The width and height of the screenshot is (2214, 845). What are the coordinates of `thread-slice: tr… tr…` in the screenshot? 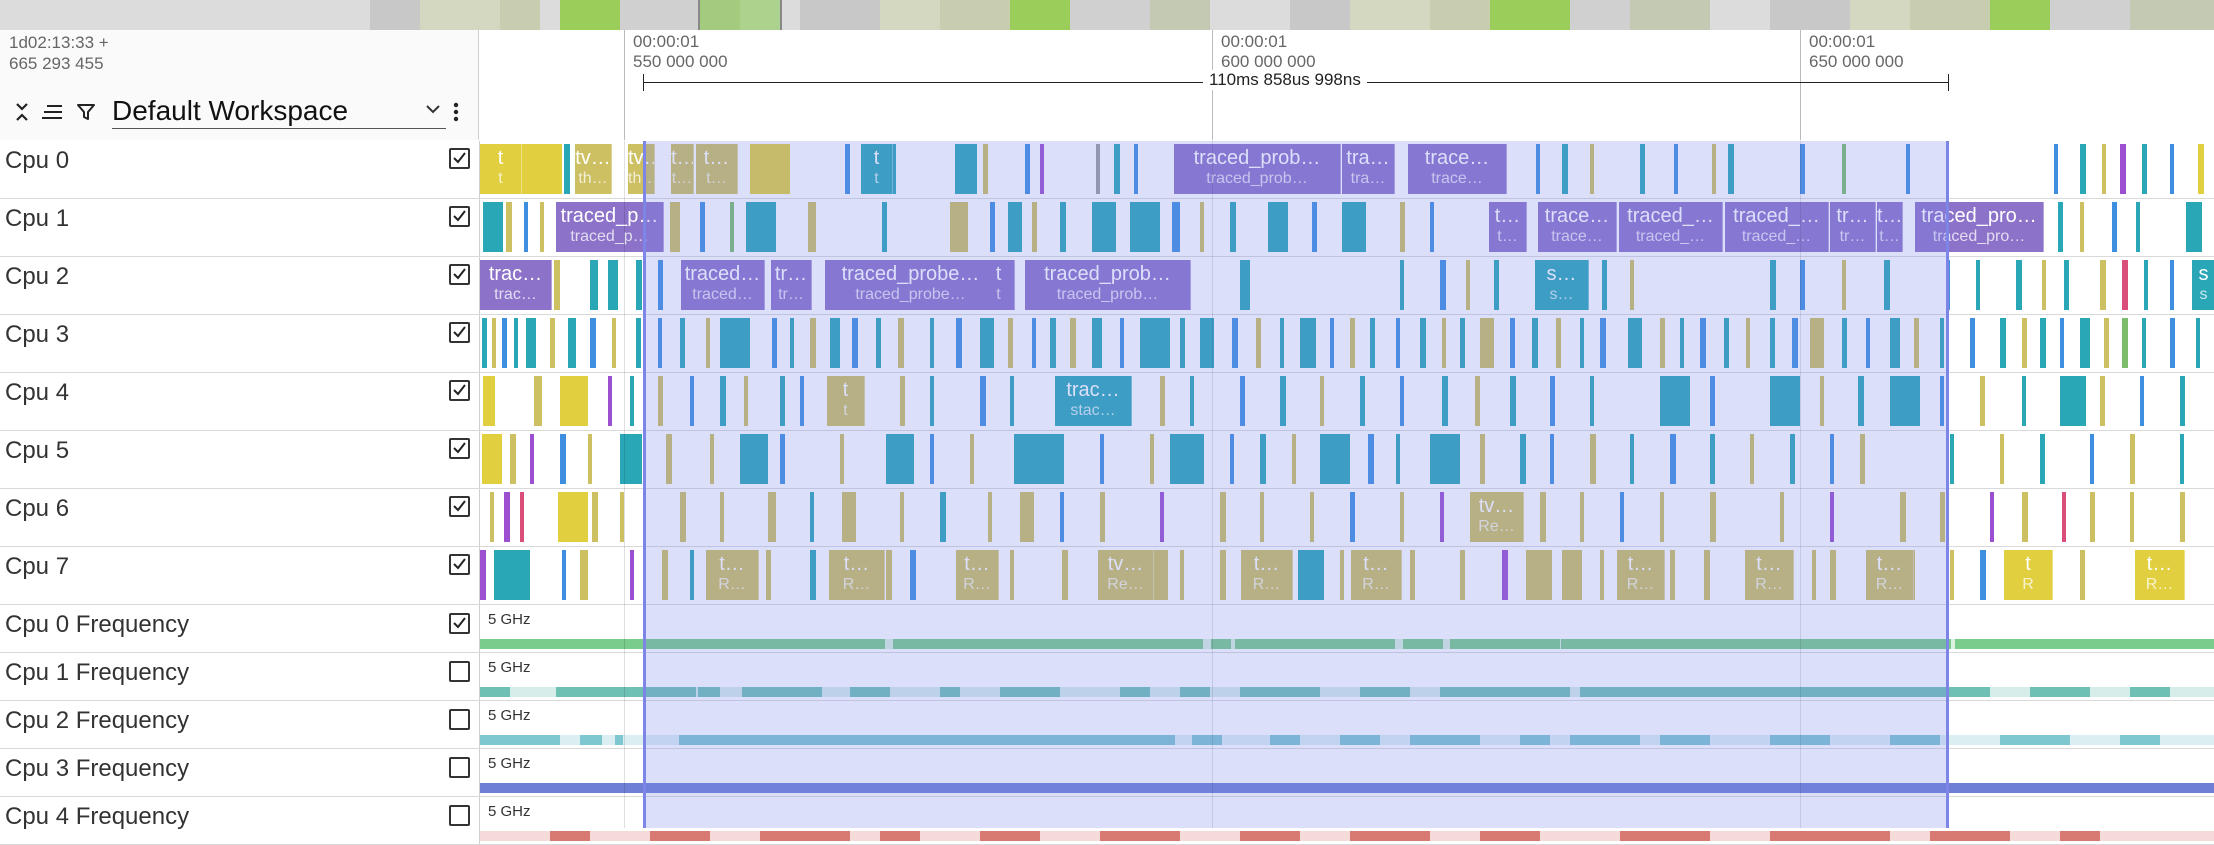 It's located at (1853, 227).